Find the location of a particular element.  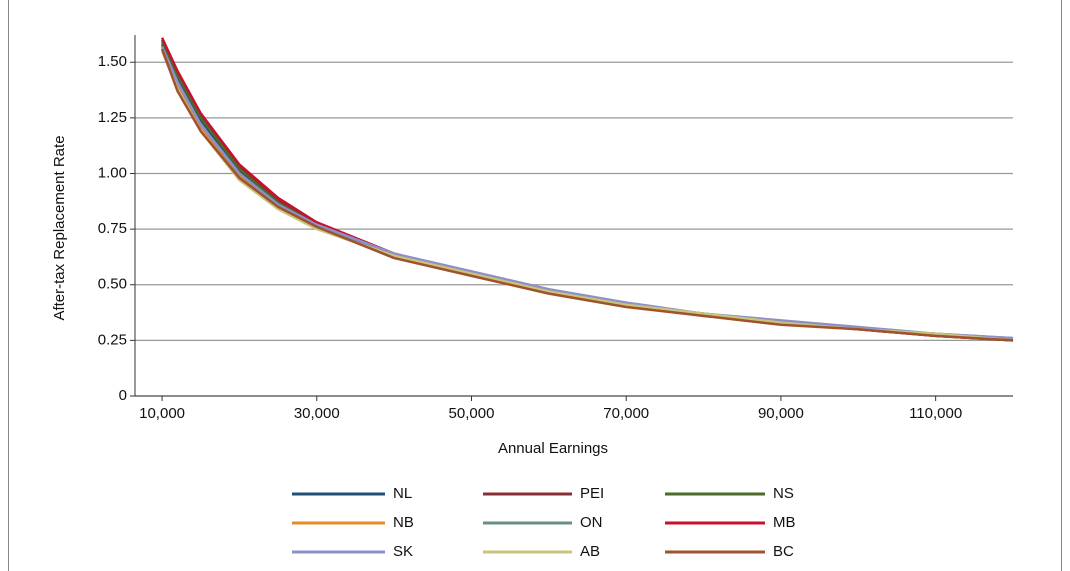

x-tick-label: 30,000 is located at coordinates (317, 413).